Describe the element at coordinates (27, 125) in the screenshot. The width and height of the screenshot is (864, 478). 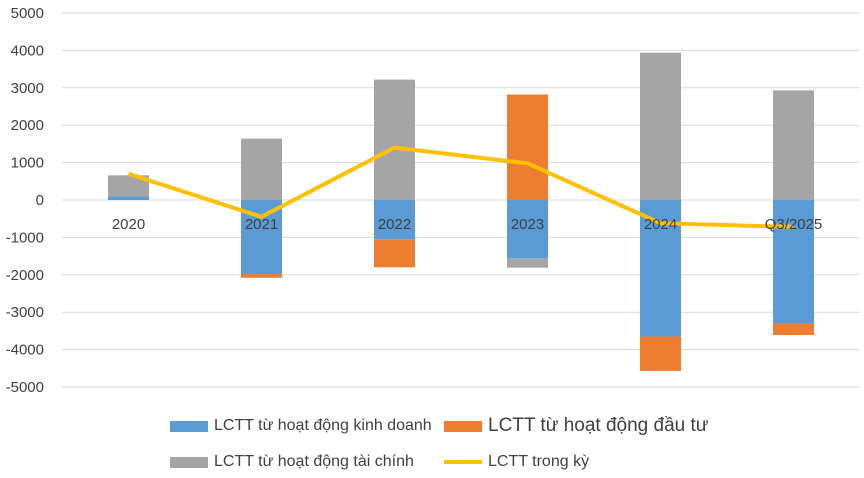
I see `y-tick-label: 2000` at that location.